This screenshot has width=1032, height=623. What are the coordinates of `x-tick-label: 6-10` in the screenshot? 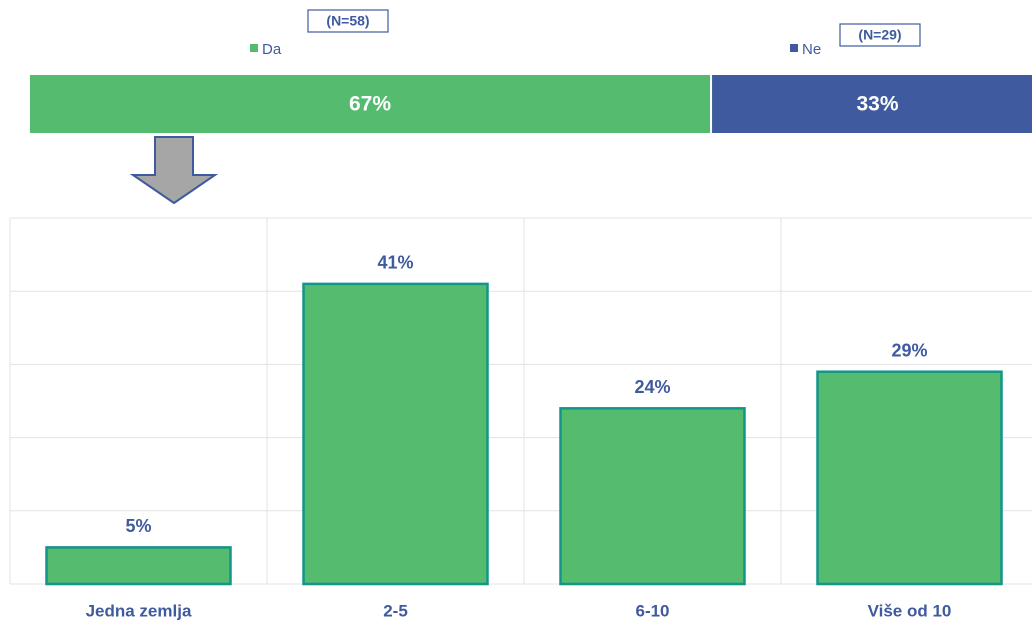 It's located at (652, 610).